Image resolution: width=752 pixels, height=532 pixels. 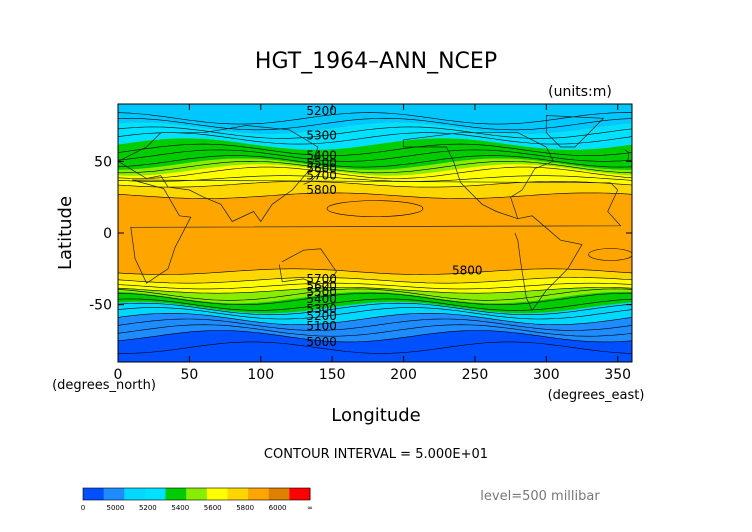 I want to click on colorbar-label: ∞, so click(x=310, y=508).